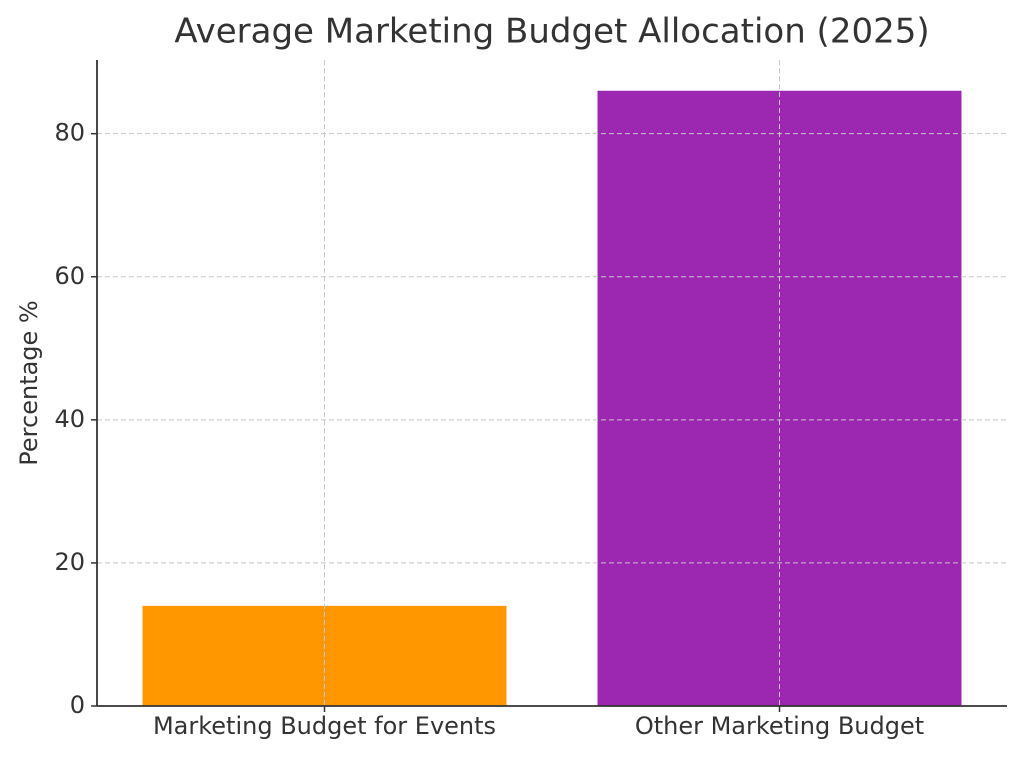  I want to click on y-tick-label: 80, so click(69, 133).